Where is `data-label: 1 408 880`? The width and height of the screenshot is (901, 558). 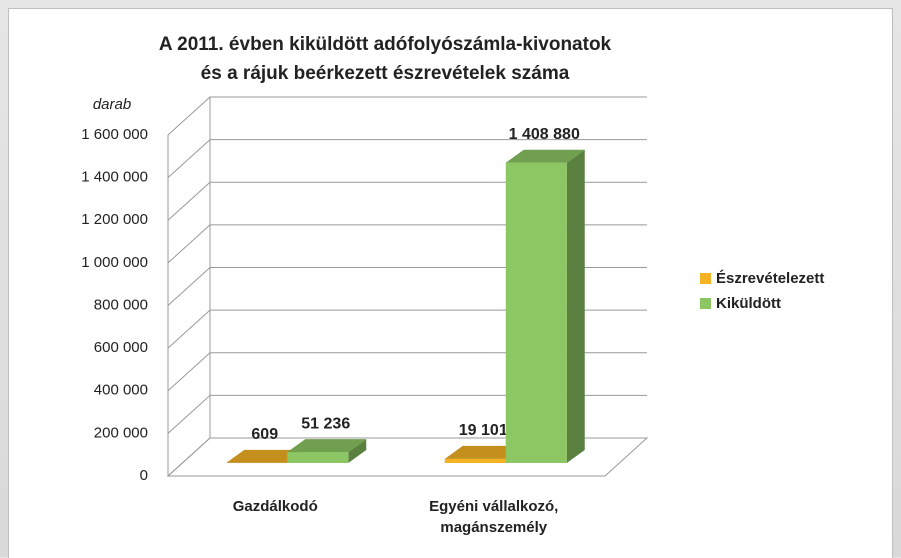
data-label: 1 408 880 is located at coordinates (544, 134).